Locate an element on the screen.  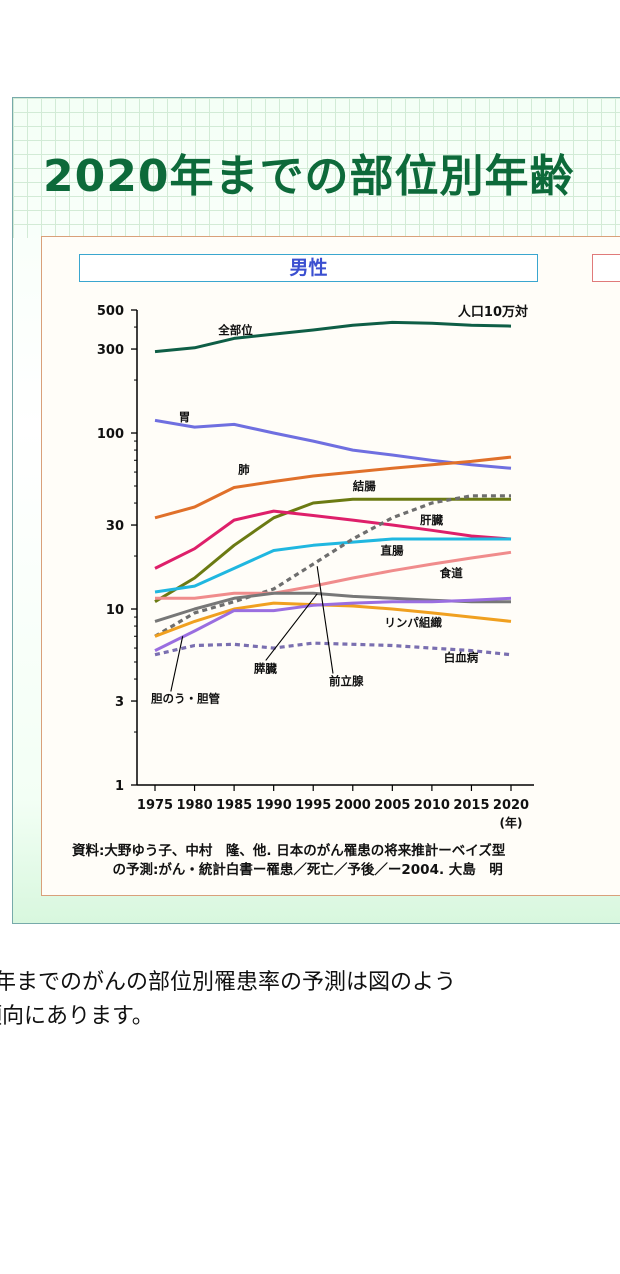
y-tick-label: 30 is located at coordinates (115, 526).